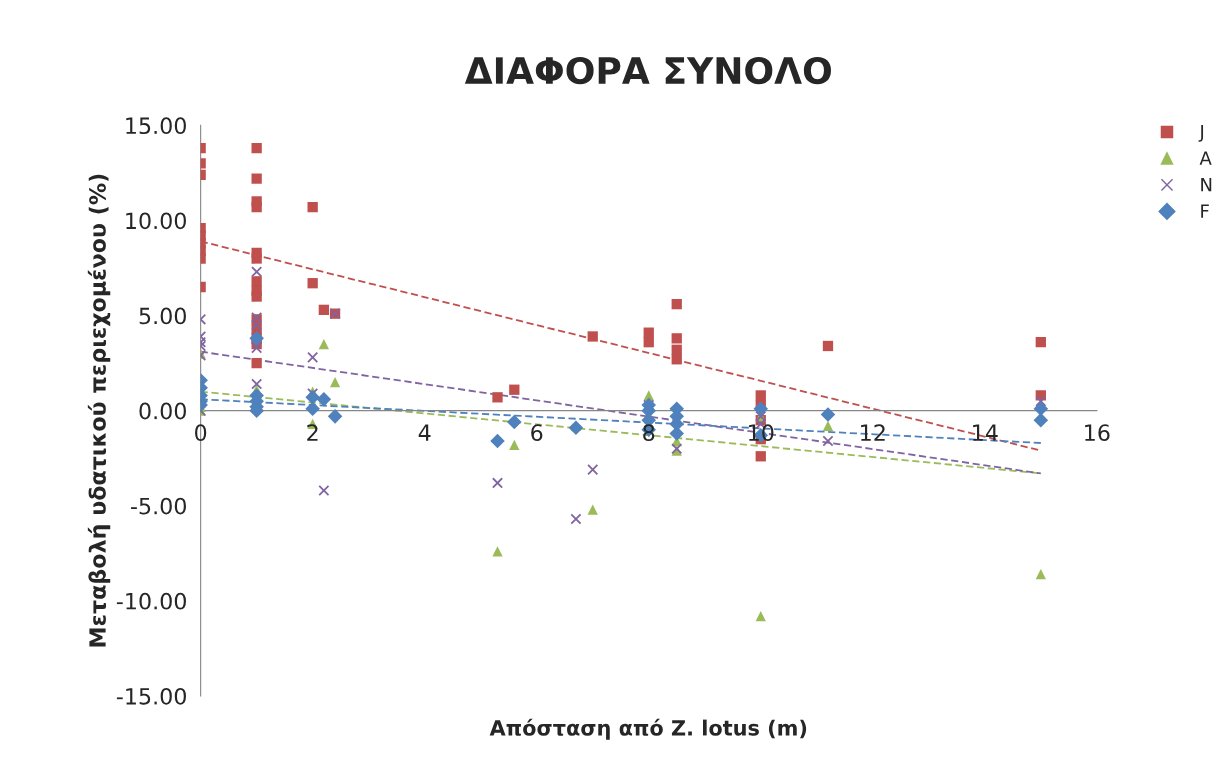 Image resolution: width=1216 pixels, height=769 pixels. I want to click on y-tick-label: -15.00, so click(151, 696).